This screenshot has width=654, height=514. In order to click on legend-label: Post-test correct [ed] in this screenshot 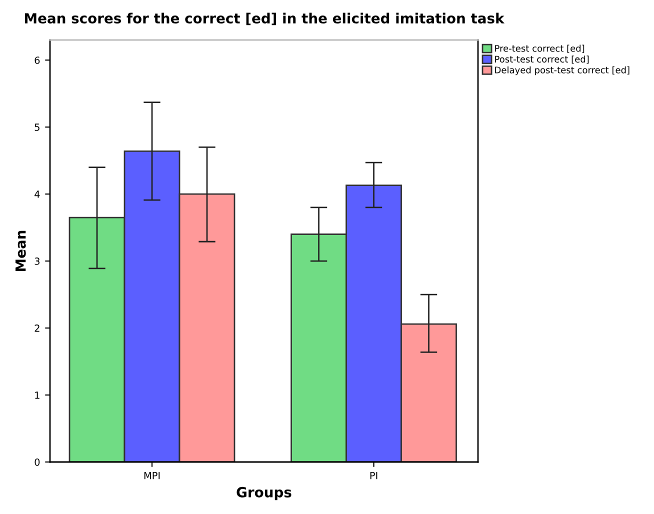, I will do `click(542, 60)`.